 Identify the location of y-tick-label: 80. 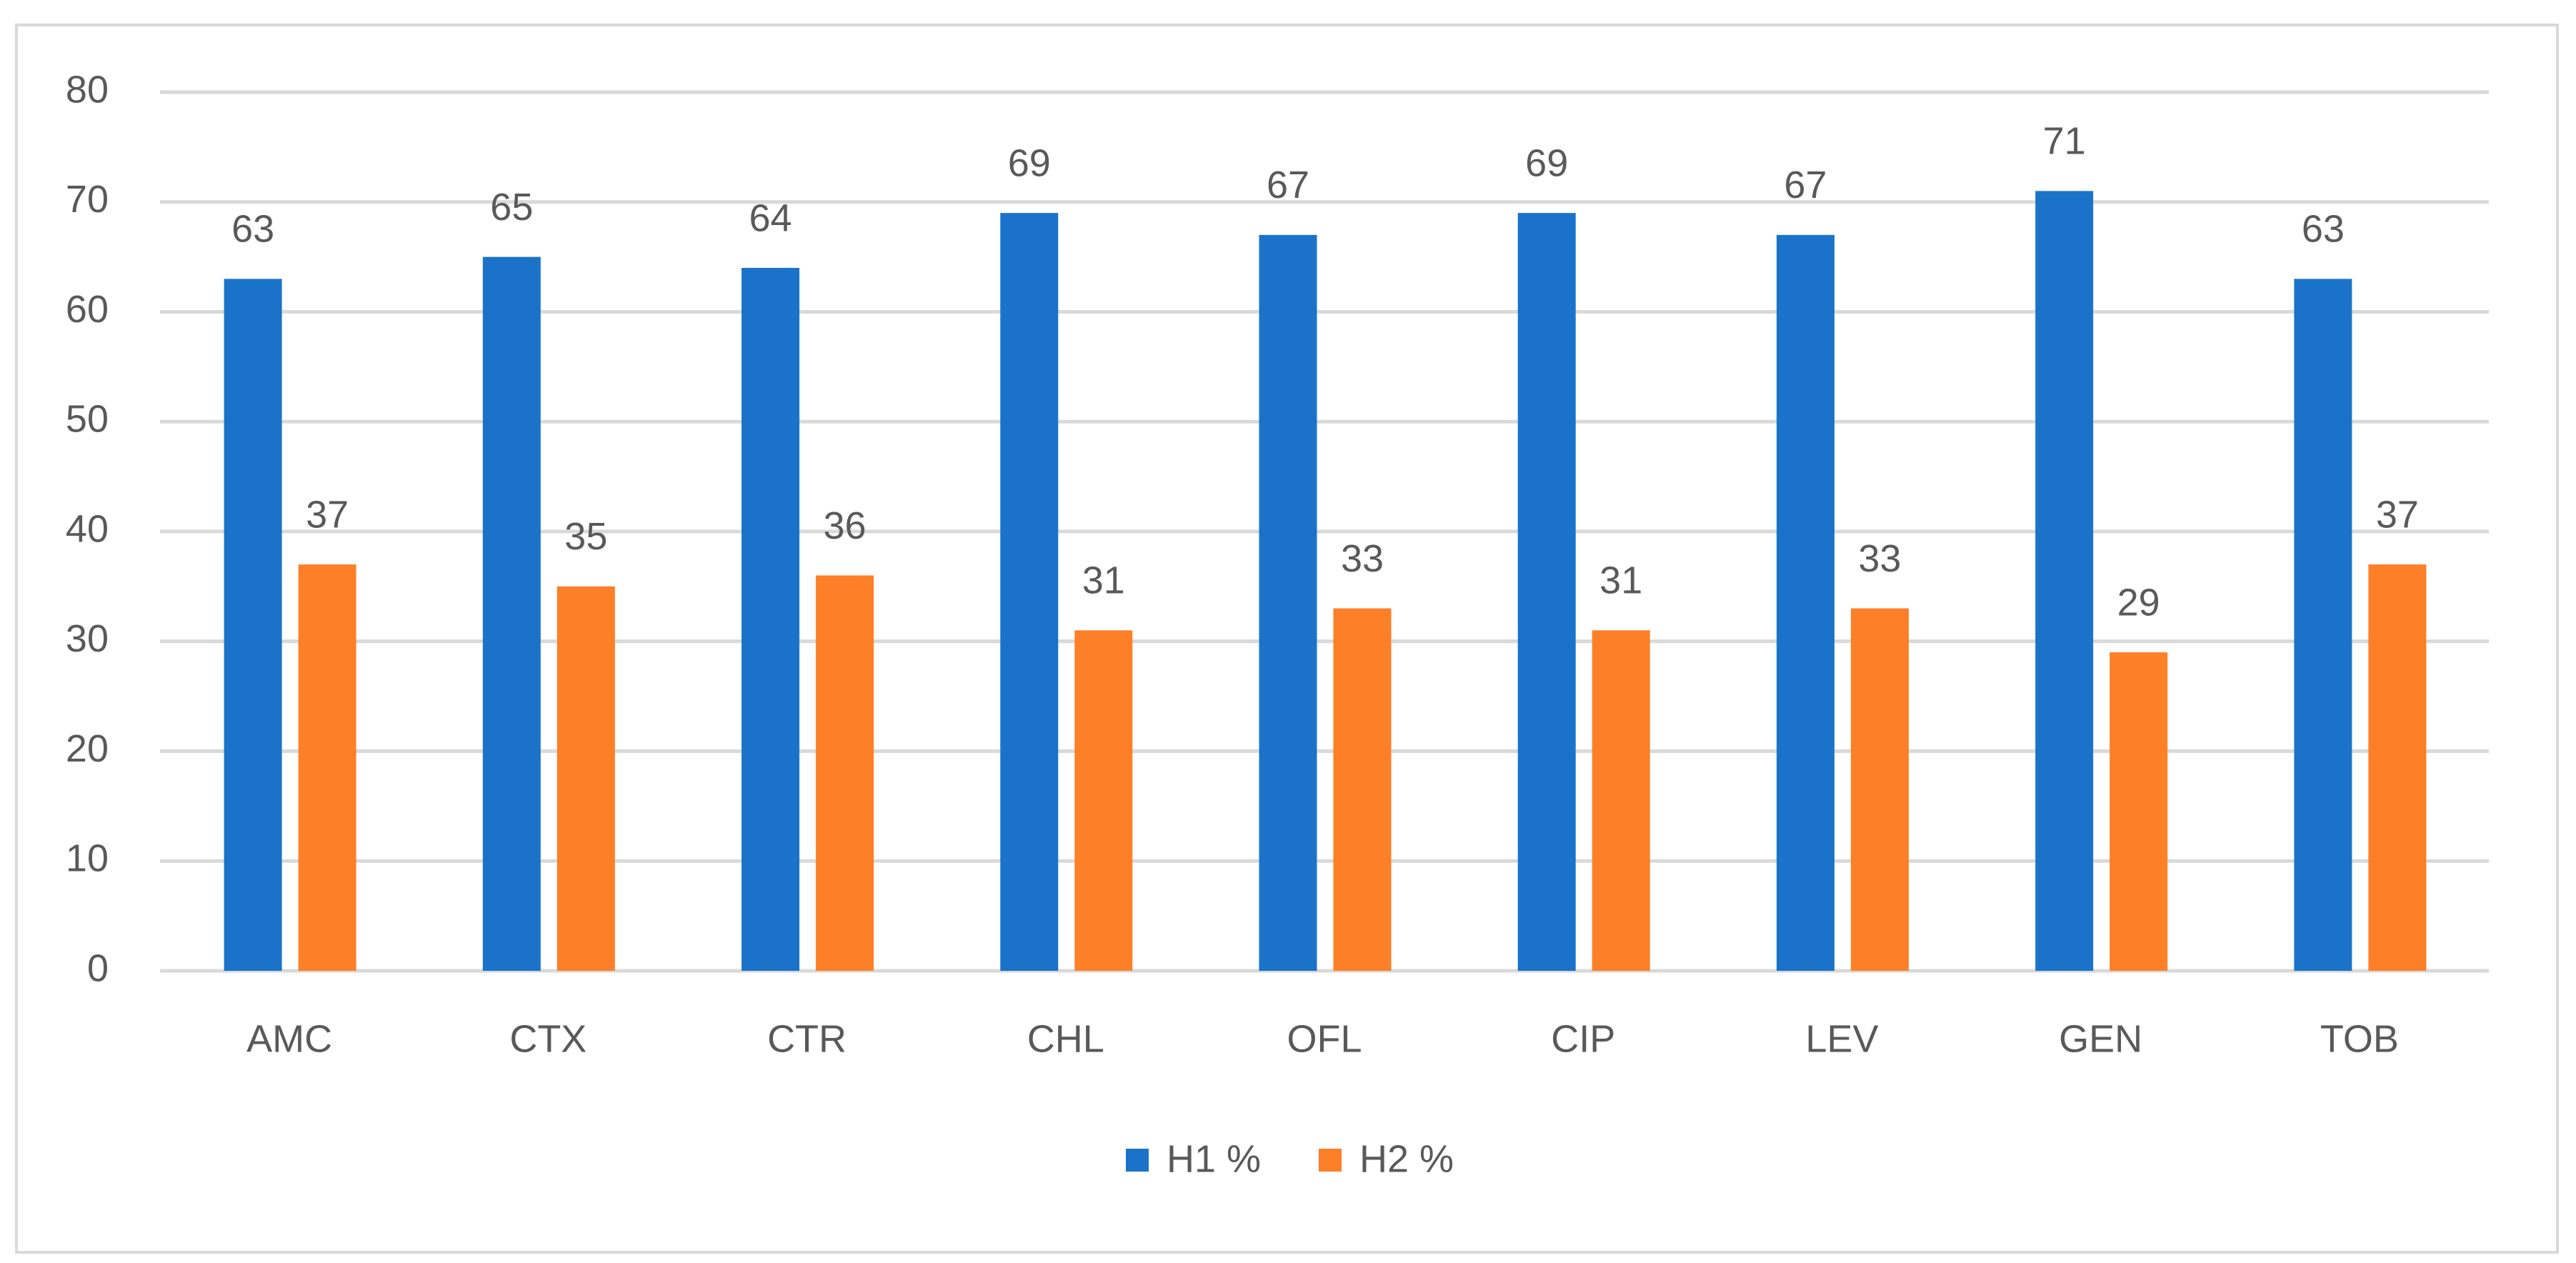
(87, 89).